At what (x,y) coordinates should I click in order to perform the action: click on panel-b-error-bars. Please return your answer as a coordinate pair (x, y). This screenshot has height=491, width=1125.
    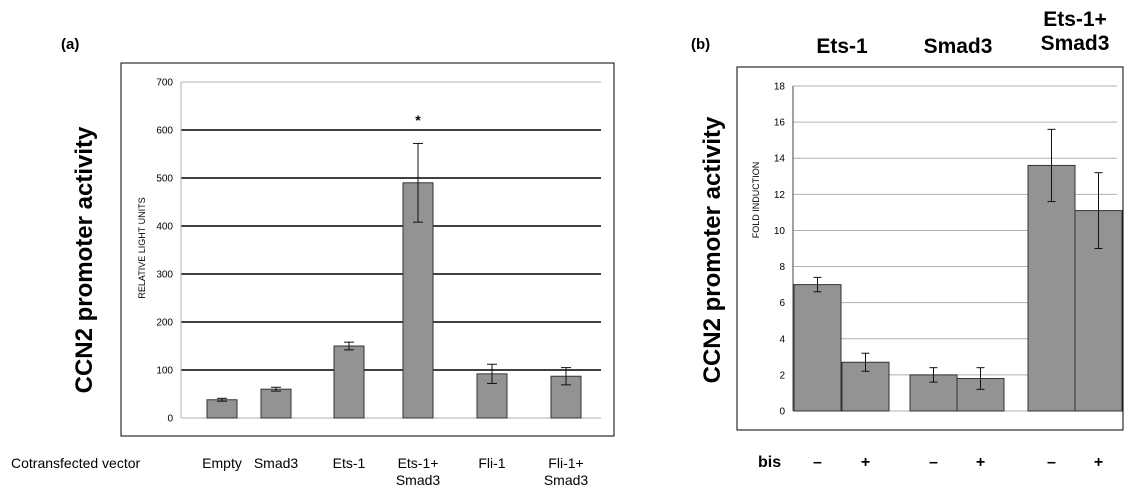
    Looking at the image, I should click on (958, 259).